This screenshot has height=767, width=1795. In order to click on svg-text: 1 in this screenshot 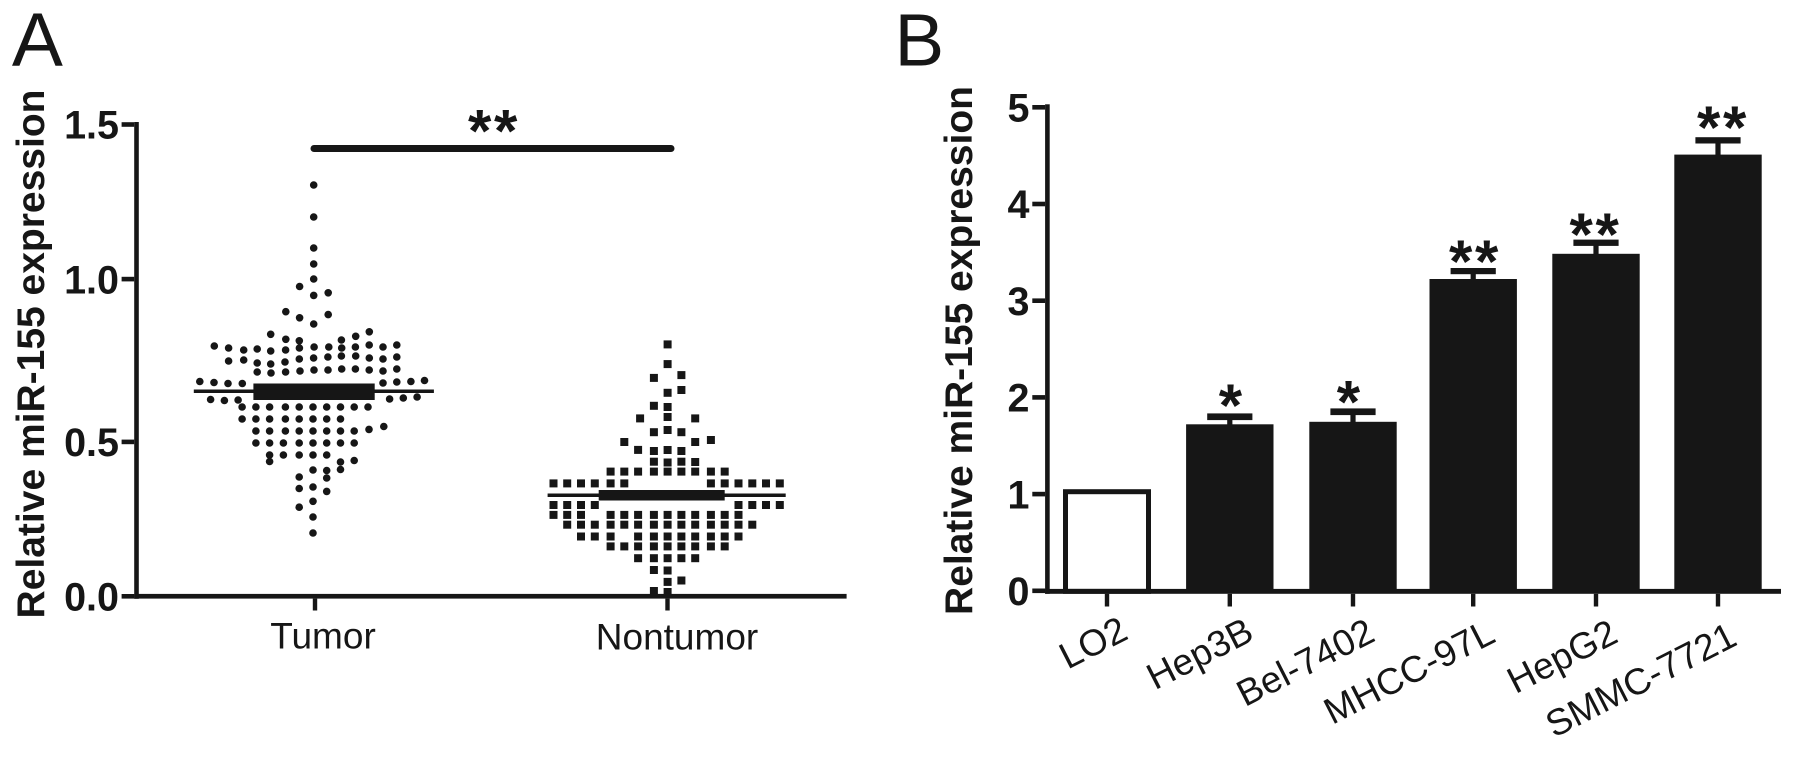, I will do `click(1019, 495)`.